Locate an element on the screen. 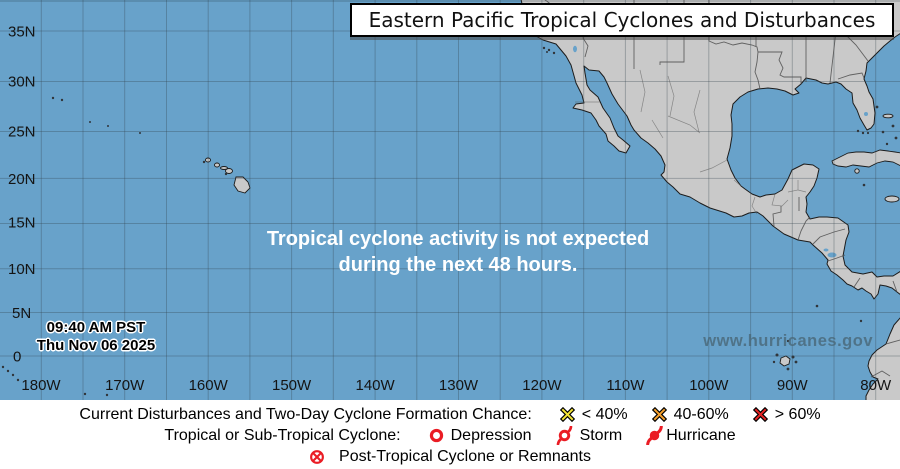 The image size is (900, 469). lon-label: 160W is located at coordinates (209, 385).